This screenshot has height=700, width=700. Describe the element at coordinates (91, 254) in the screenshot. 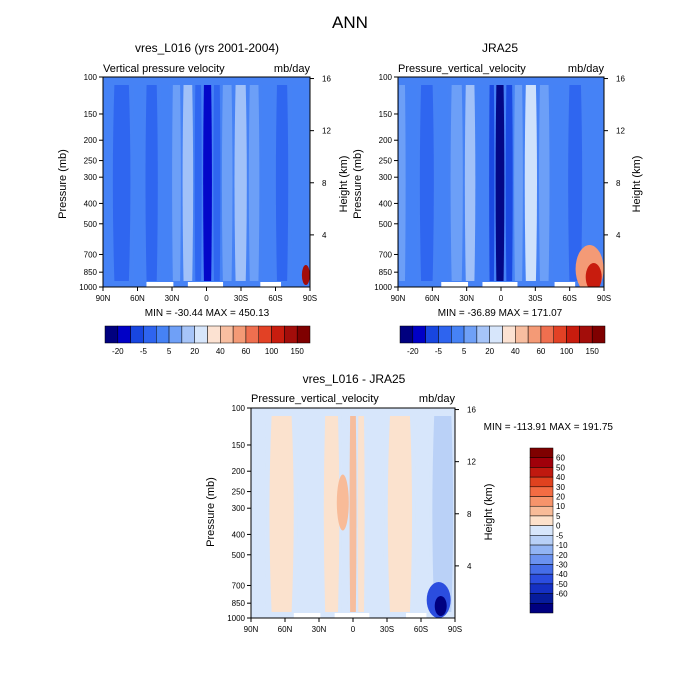

I see `y-tick-label: 700` at that location.